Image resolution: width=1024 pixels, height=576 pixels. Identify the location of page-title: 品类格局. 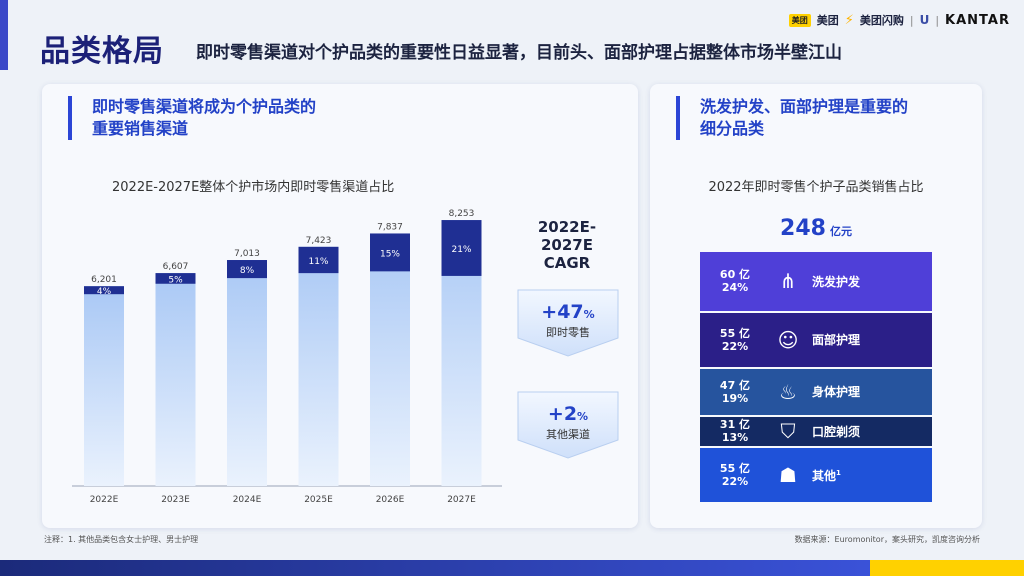
(102, 51).